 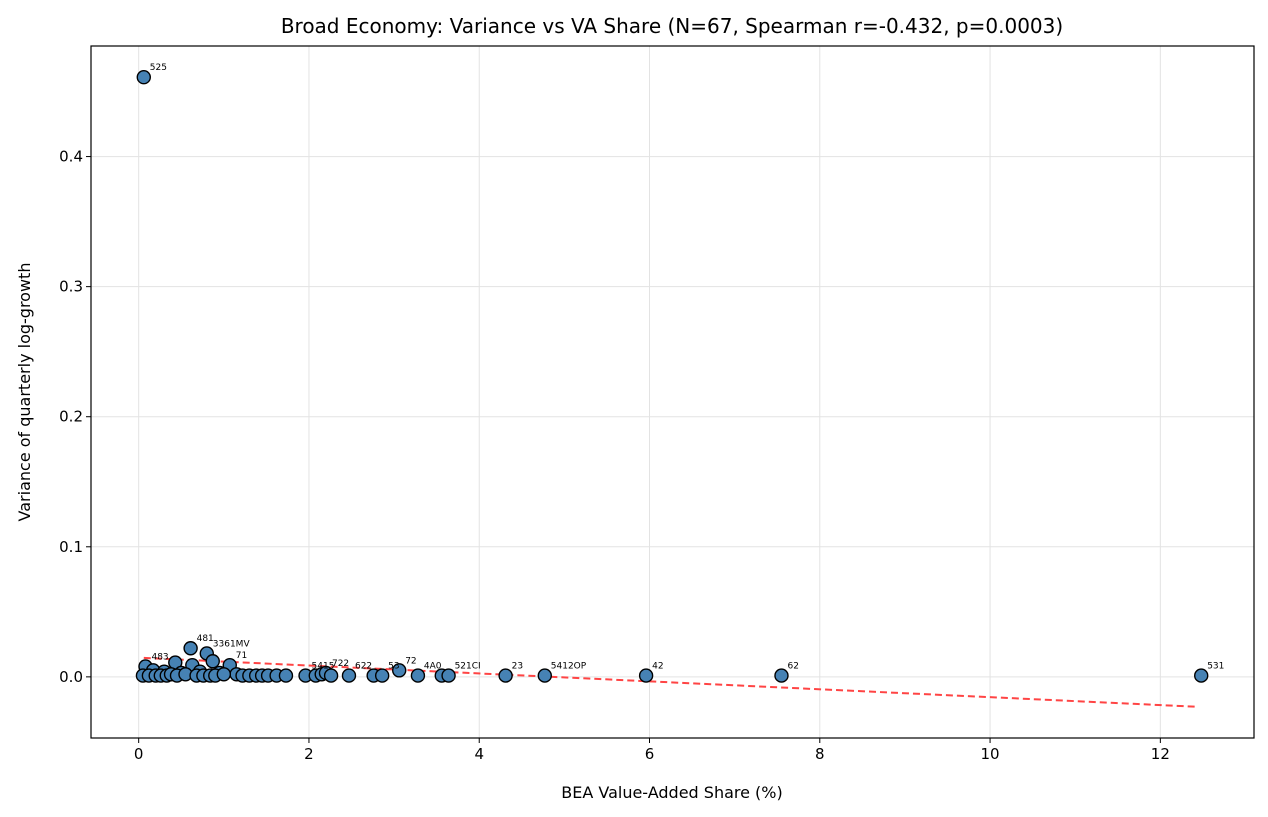 What do you see at coordinates (340, 664) in the screenshot?
I see `point-label: 722` at bounding box center [340, 664].